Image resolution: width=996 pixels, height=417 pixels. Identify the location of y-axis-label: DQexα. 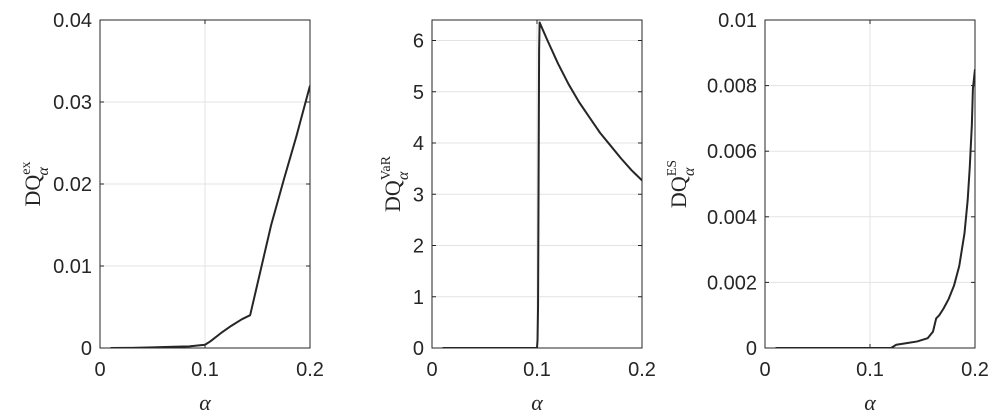
(35, 184).